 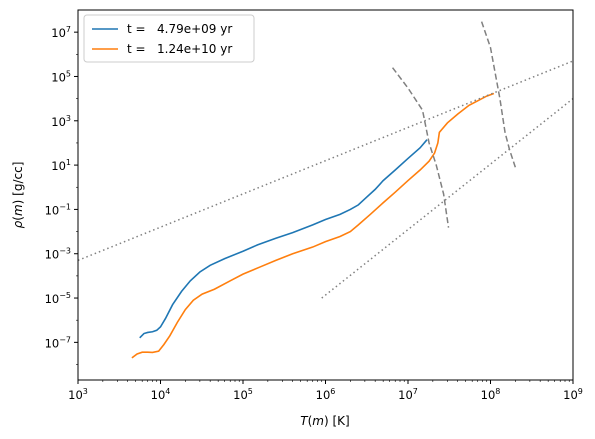 What do you see at coordinates (78, 394) in the screenshot?
I see `x-tick-label-0: 103` at bounding box center [78, 394].